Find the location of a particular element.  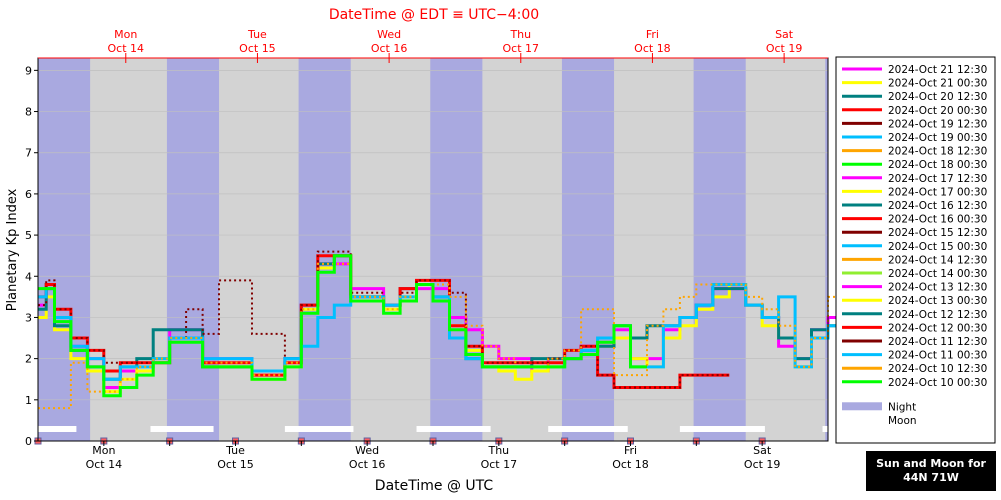

legend-label: 2024-Oct 11 12:30 is located at coordinates (937, 342).